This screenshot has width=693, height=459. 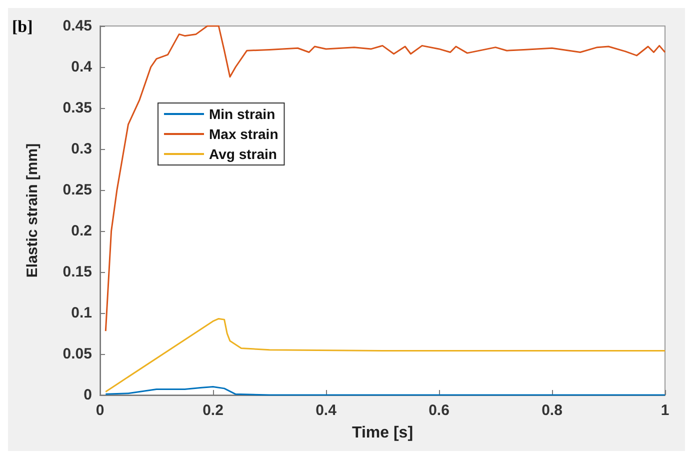 What do you see at coordinates (383, 433) in the screenshot?
I see `x-axis-title: Time [s]` at bounding box center [383, 433].